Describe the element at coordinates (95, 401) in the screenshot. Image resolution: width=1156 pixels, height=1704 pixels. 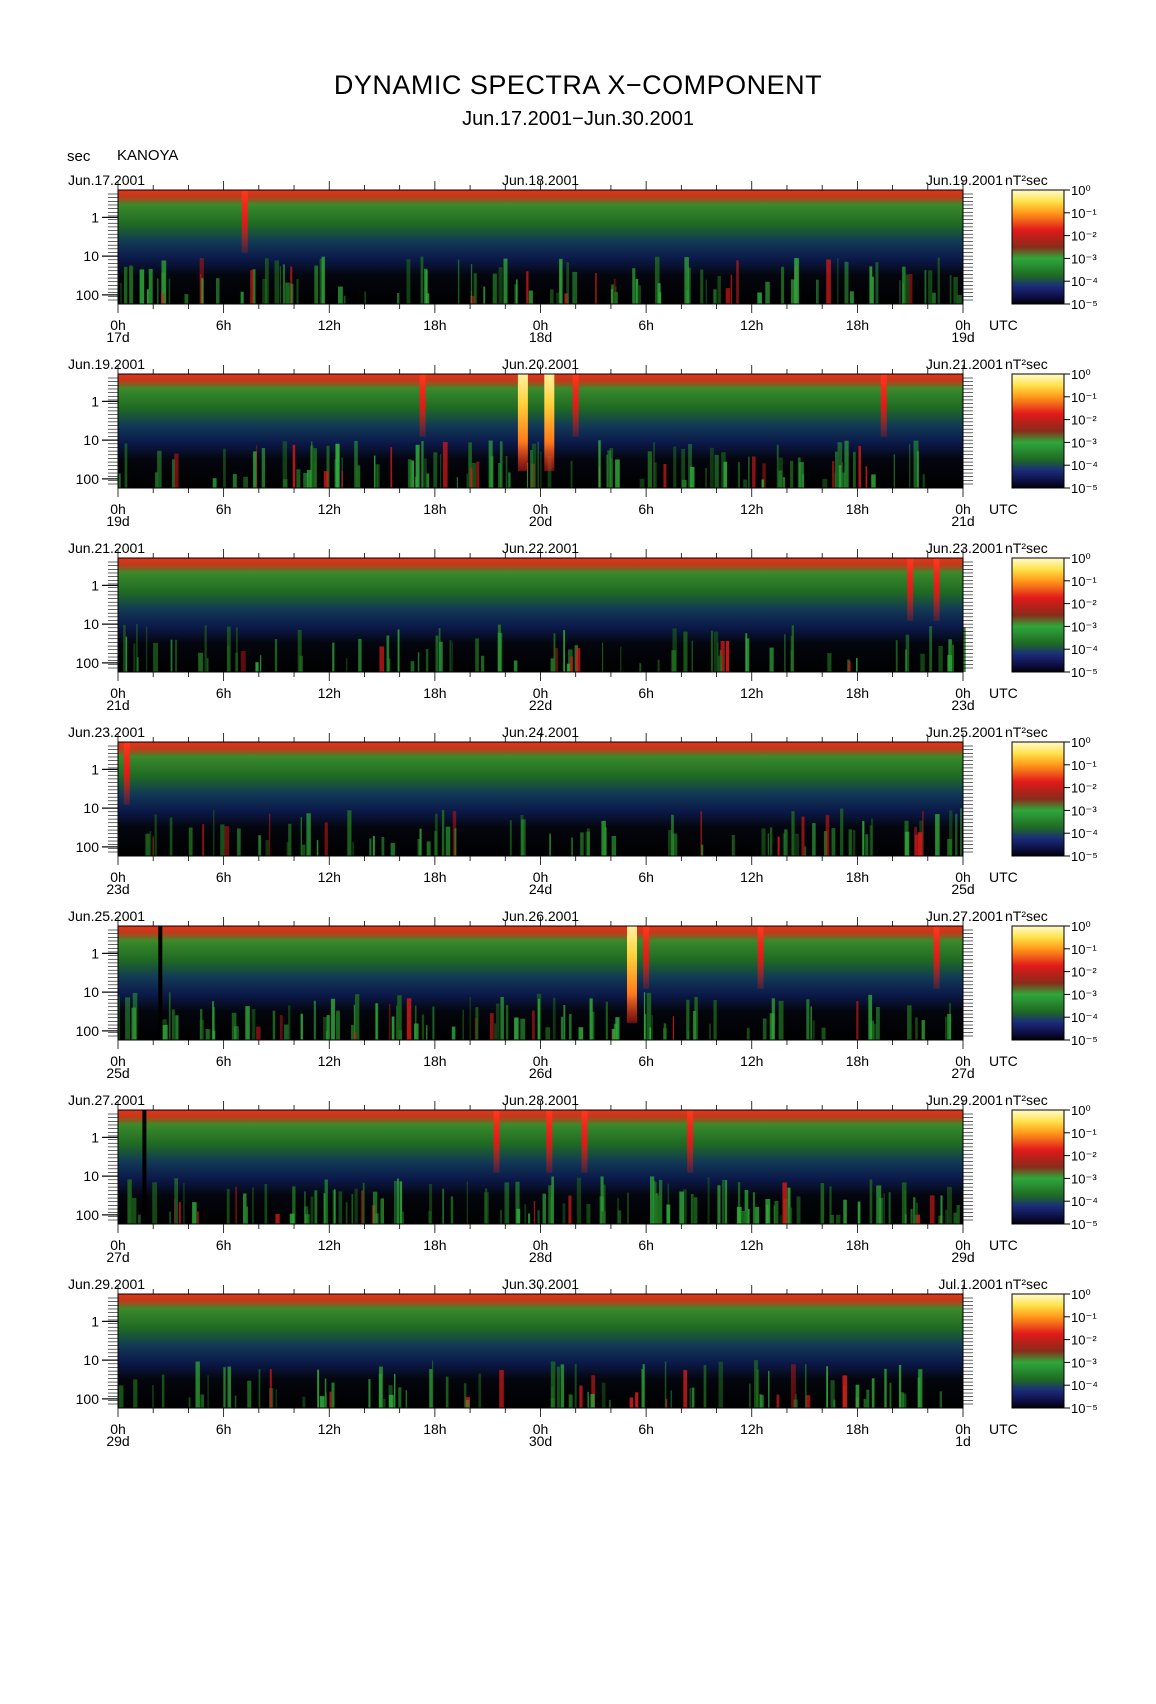
I see `y-tick-label: 1` at that location.